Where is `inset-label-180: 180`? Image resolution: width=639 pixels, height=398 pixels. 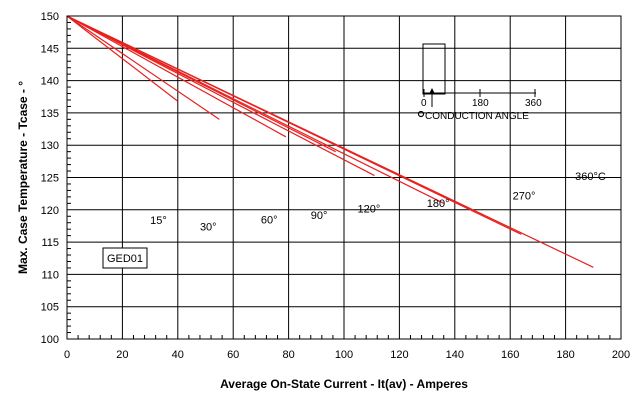 inset-label-180: 180 is located at coordinates (480, 103).